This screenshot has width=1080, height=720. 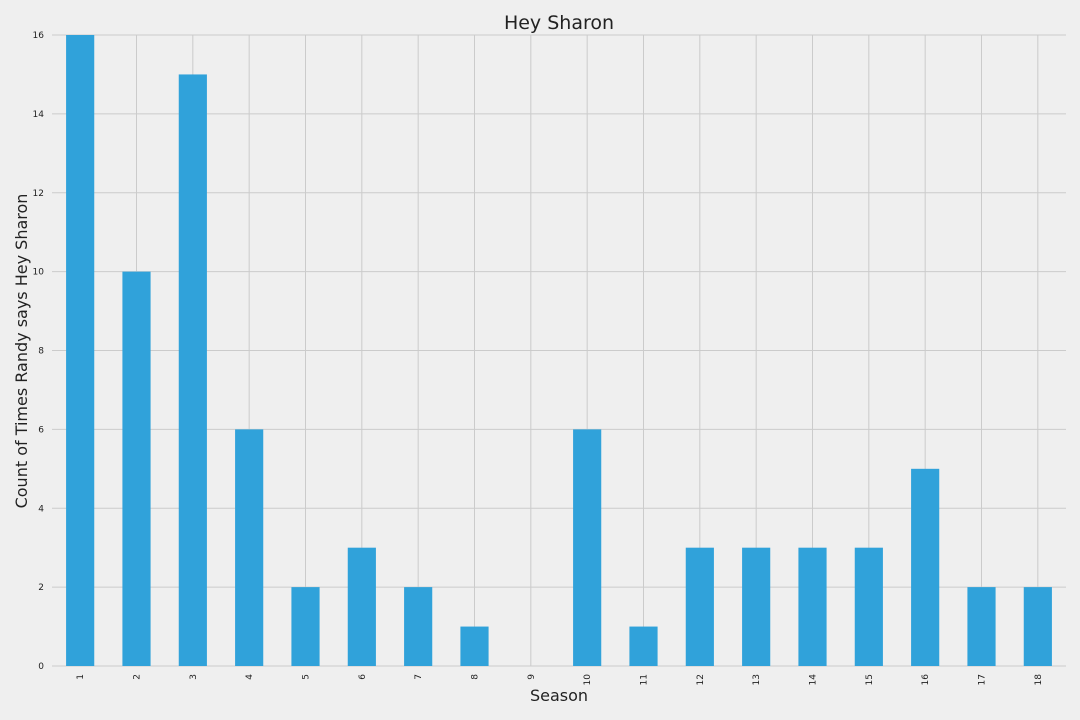 What do you see at coordinates (532, 677) in the screenshot?
I see `x-tick-label: 9` at bounding box center [532, 677].